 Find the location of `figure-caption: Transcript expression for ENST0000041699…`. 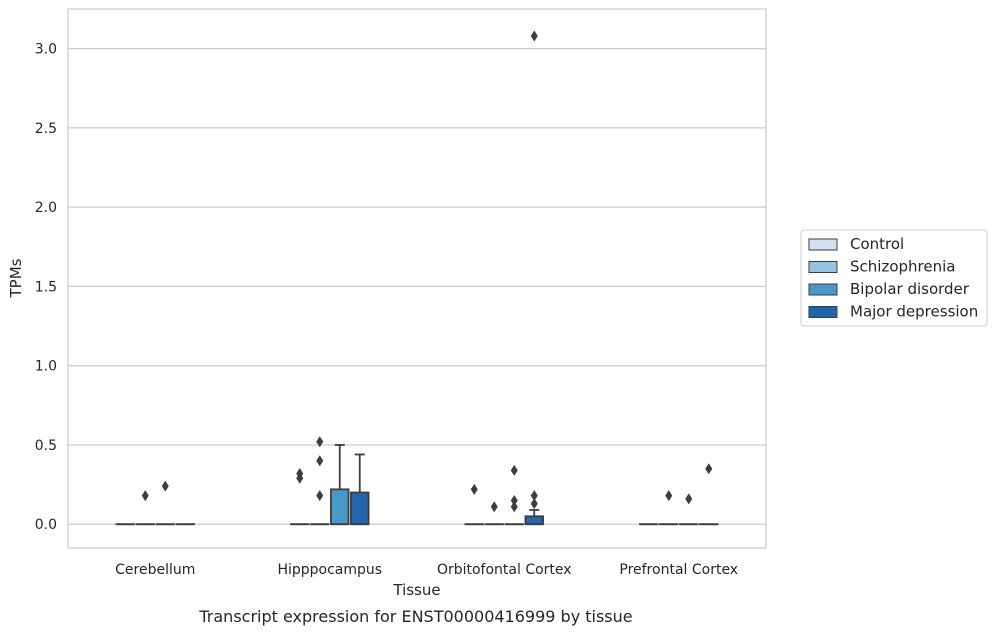

figure-caption: Transcript expression for ENST0000041699… is located at coordinates (415, 616).